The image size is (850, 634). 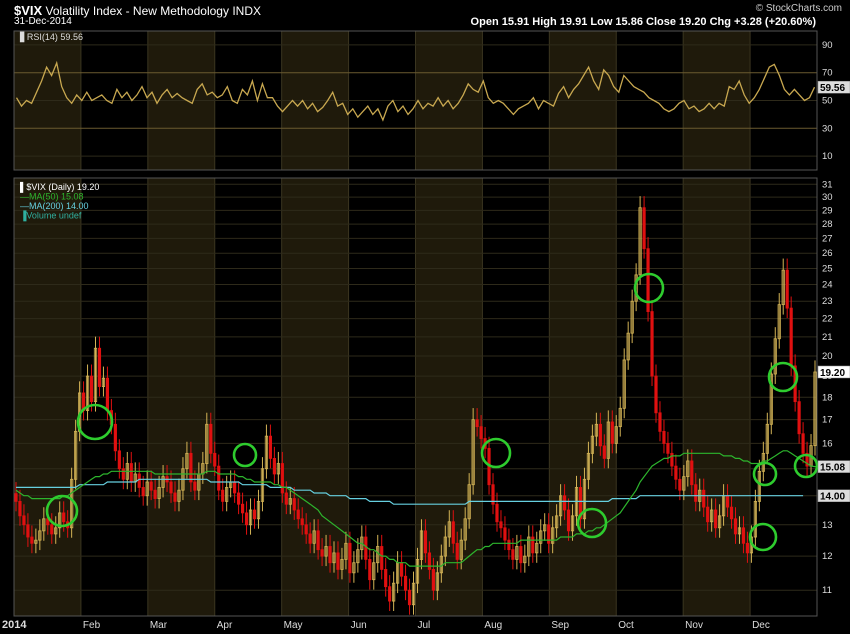 What do you see at coordinates (833, 495) in the screenshot?
I see `ma200-price-tag-box` at bounding box center [833, 495].